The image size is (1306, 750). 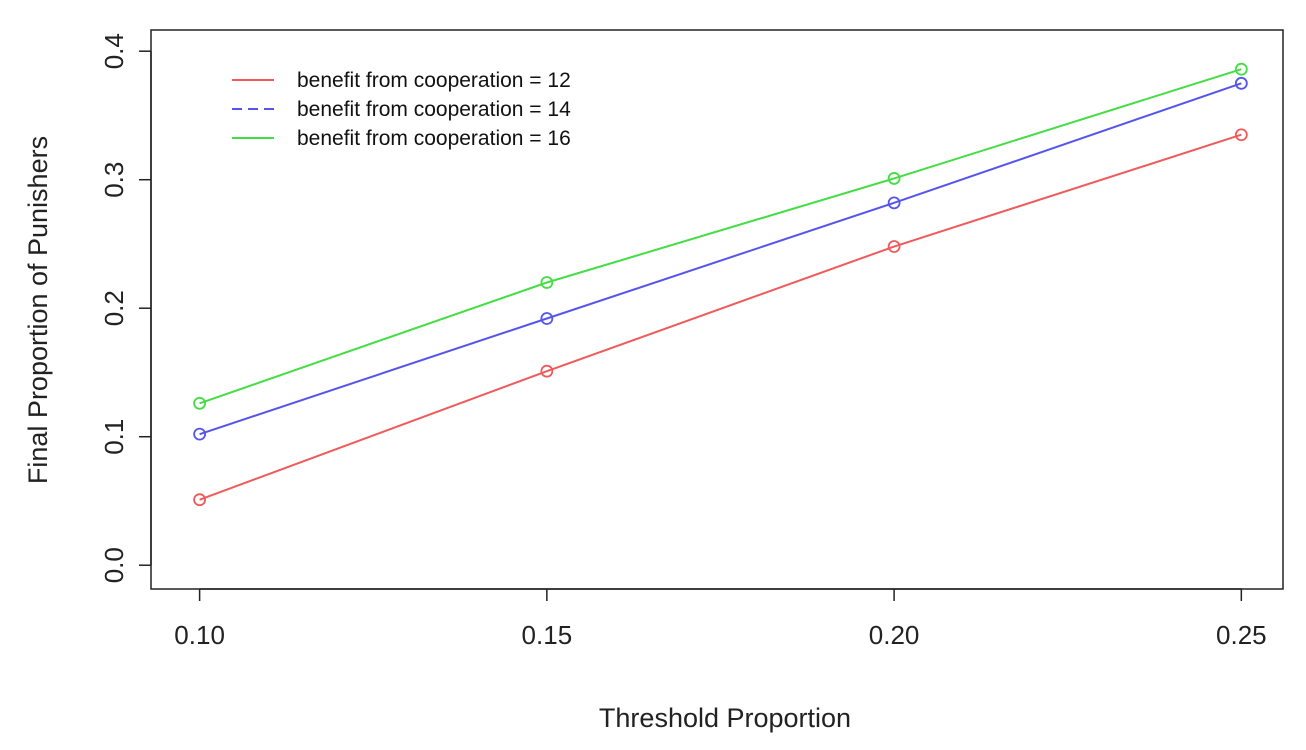 I want to click on legend-label: benefit from cooperation = 16, so click(x=434, y=138).